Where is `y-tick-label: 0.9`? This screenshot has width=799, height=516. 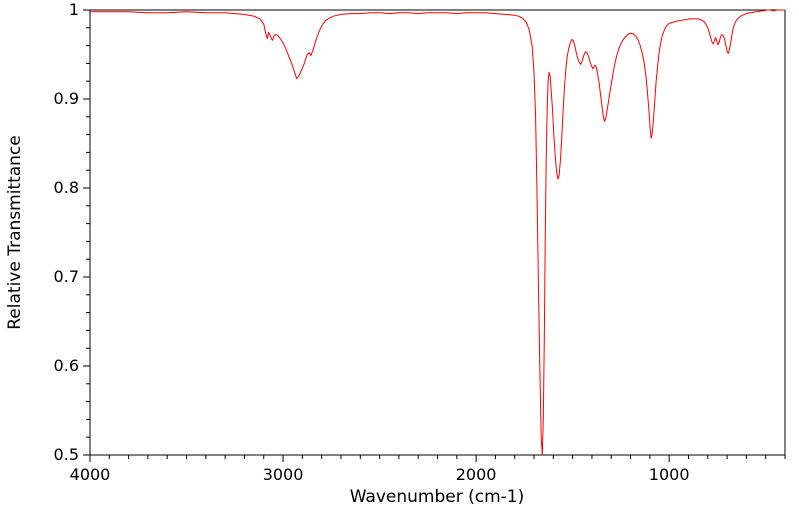 y-tick-label: 0.9 is located at coordinates (66, 98).